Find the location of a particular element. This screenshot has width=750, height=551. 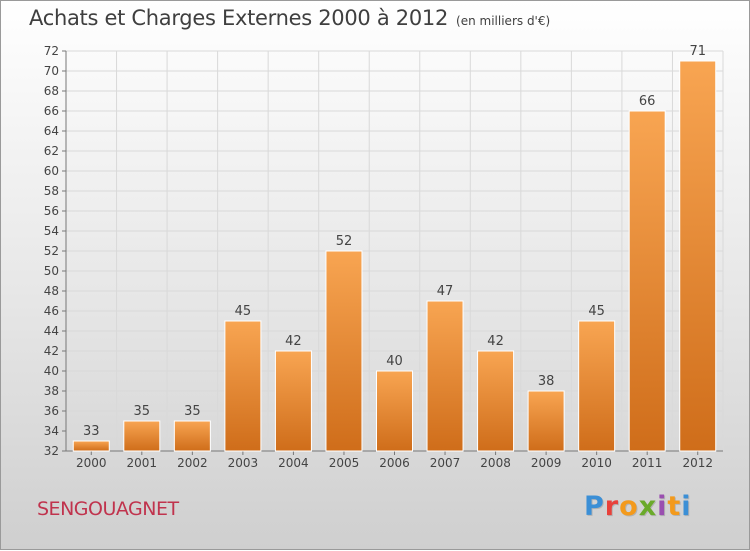

y-tick-label: 48 is located at coordinates (51, 291).